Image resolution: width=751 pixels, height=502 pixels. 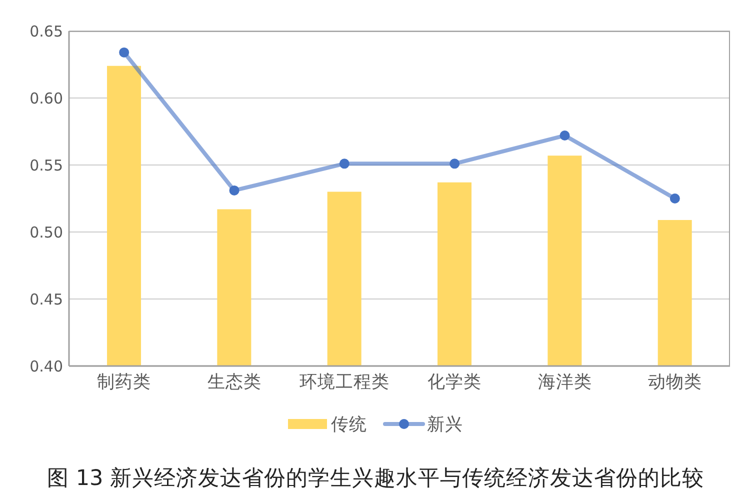 I want to click on y-tick-label: 0.45, so click(x=46, y=299).